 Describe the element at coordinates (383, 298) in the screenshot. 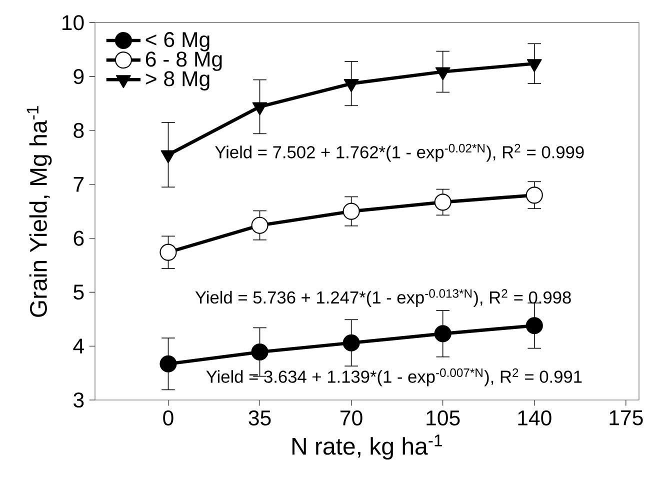

I see `annotation: Yield = 5.736 + 1.247*(1 - exp$^{-0.013*N}$), R$^{2}$ = 0.998` at that location.